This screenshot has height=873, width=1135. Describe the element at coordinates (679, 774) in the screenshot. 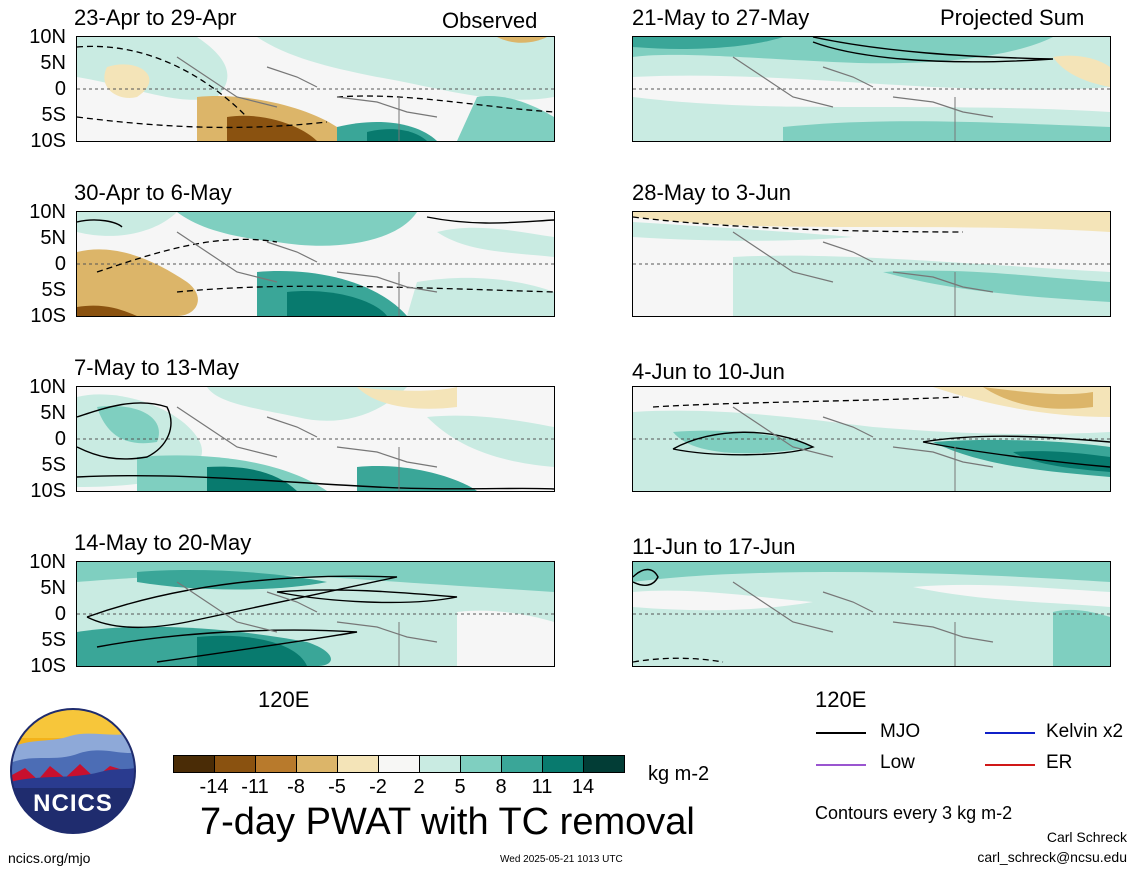

I see `colorbar-unit: kg m-2` at that location.